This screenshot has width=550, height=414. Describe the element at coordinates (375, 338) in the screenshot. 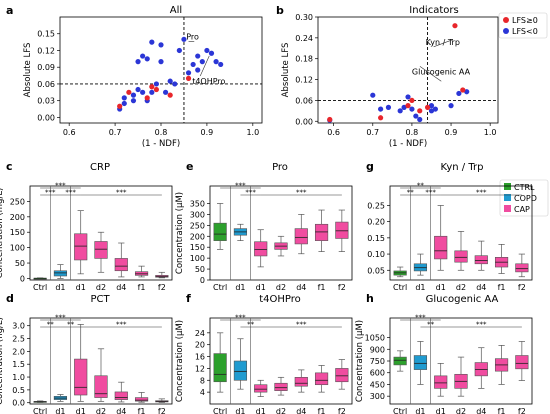

I see `y-tick-label: 1050` at that location.